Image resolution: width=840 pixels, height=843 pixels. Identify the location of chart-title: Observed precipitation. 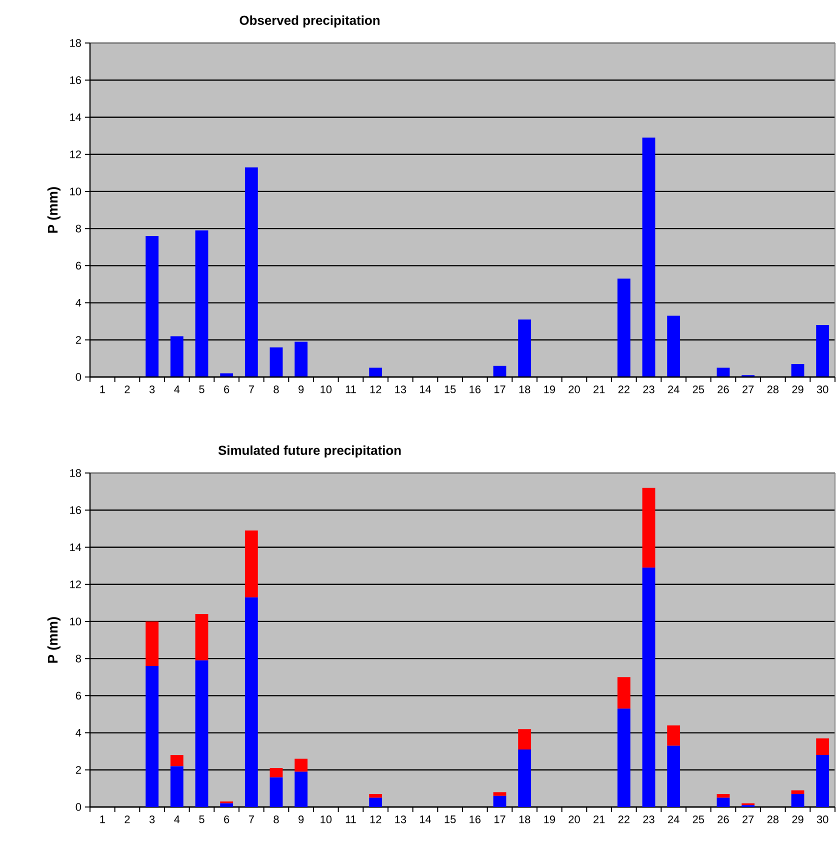
(310, 21).